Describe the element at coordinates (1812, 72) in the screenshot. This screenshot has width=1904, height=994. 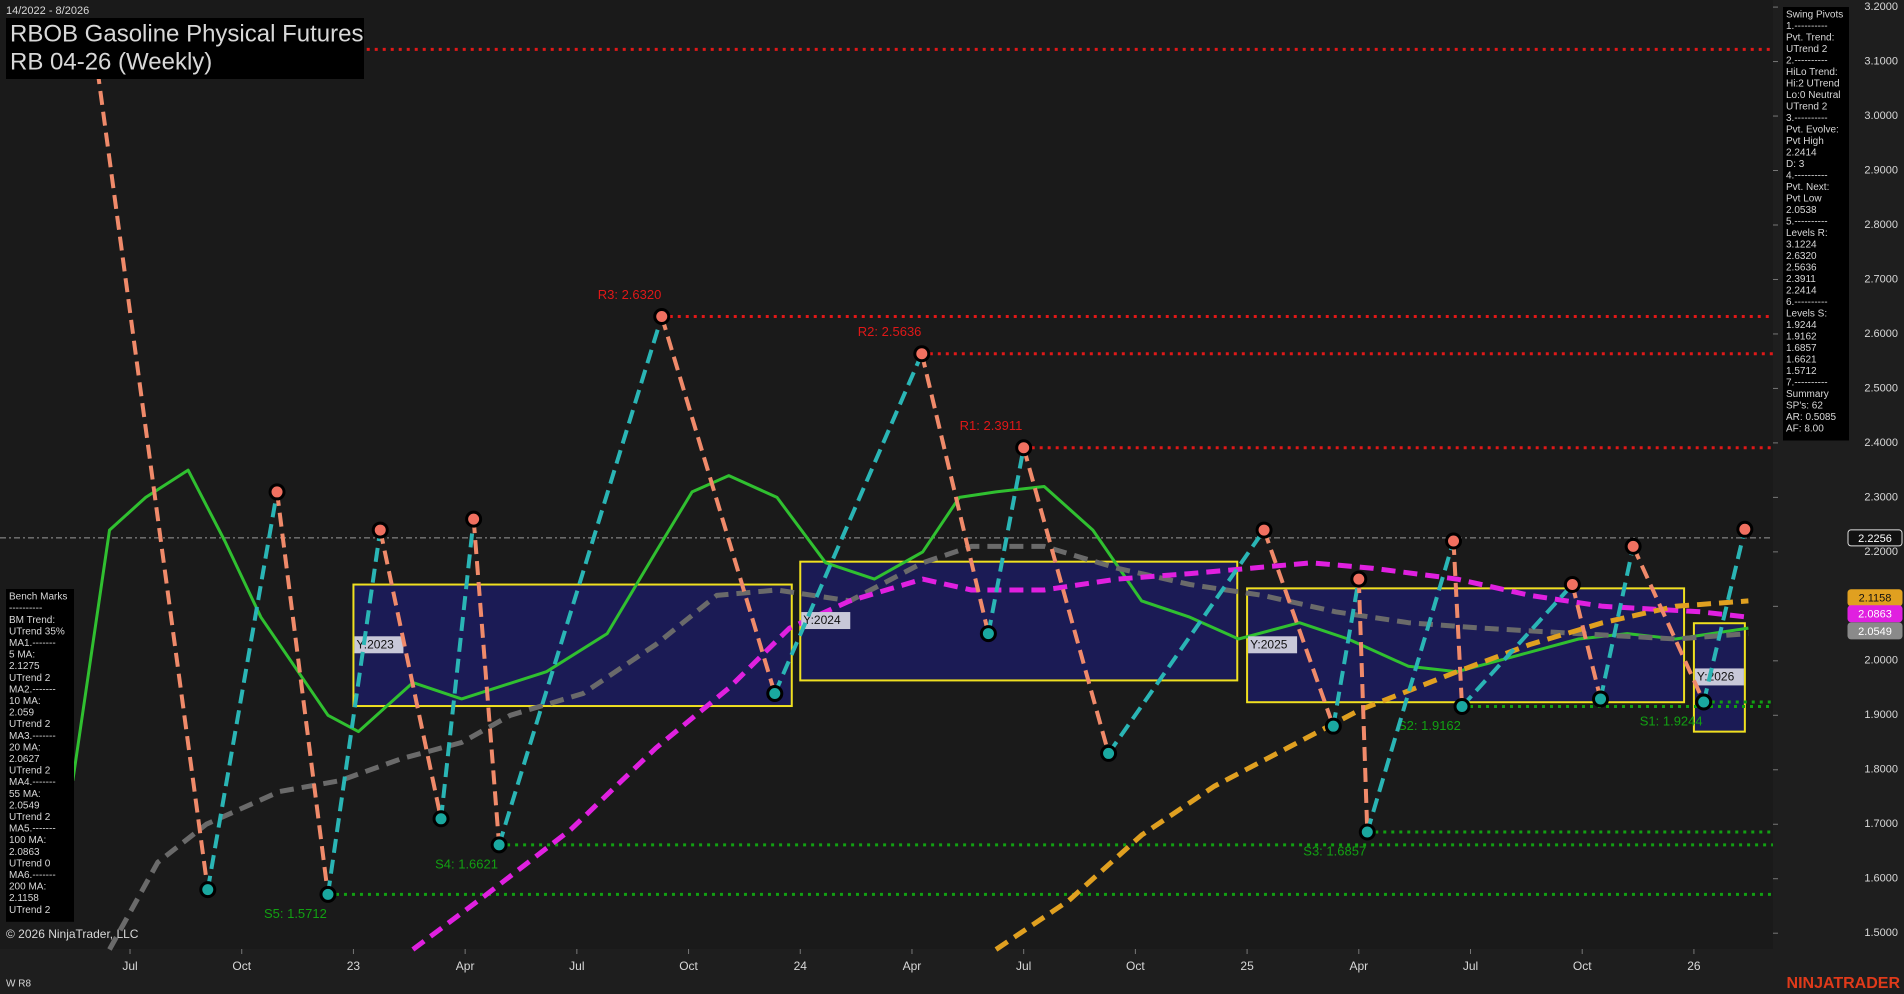
I see `info-line: HiLo Trend:` at that location.